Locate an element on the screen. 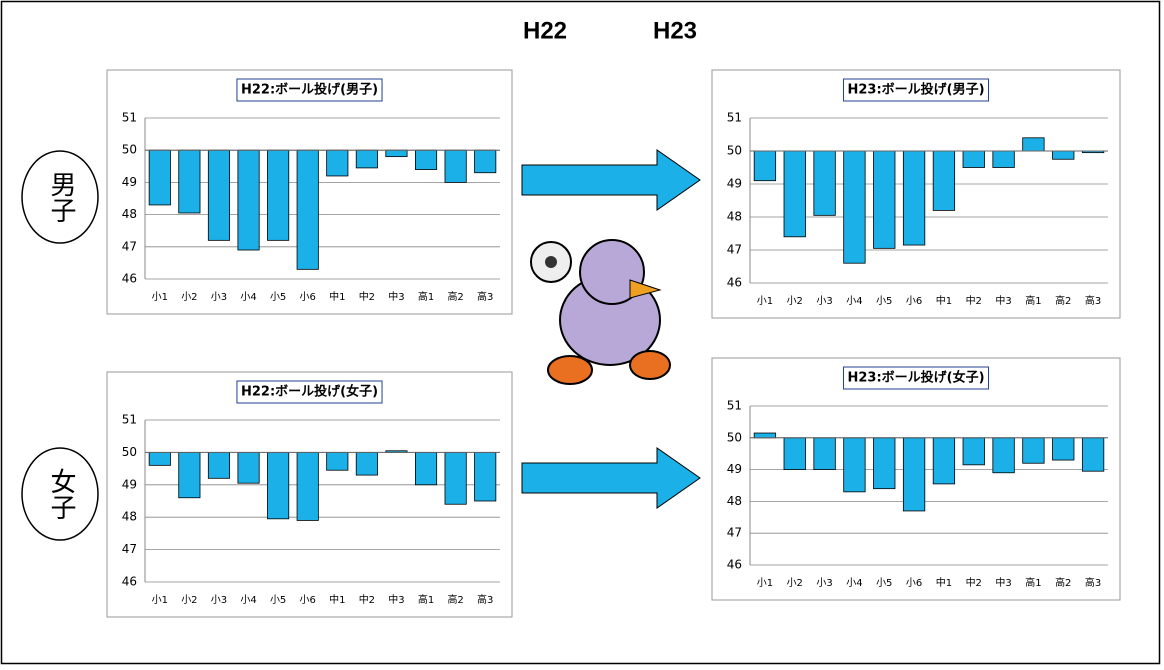 This screenshot has width=1164, height=670. x-tick-label: 小1 is located at coordinates (765, 583).